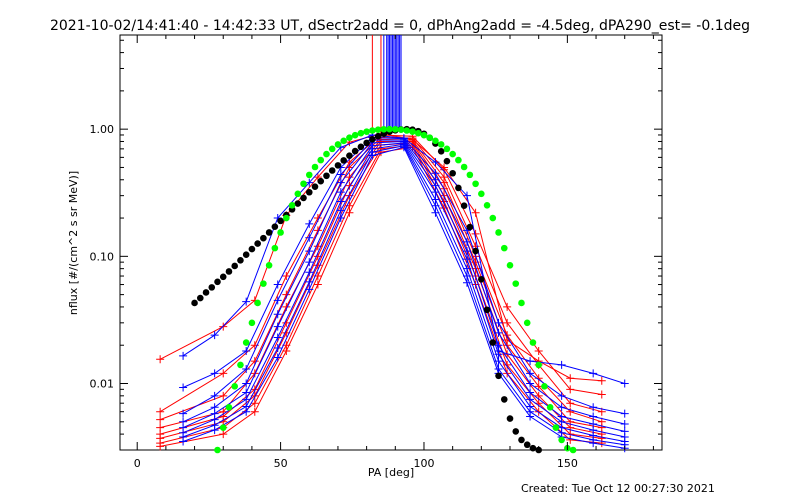  What do you see at coordinates (102, 384) in the screenshot?
I see `y-tick-label: 0.01` at bounding box center [102, 384].